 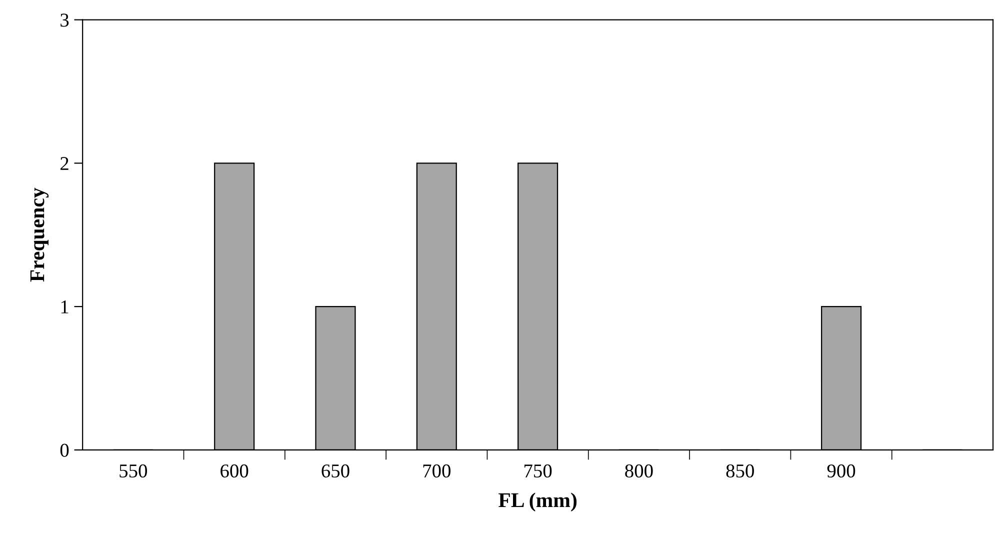 What do you see at coordinates (64, 163) in the screenshot?
I see `y-tick-label: 2` at bounding box center [64, 163].